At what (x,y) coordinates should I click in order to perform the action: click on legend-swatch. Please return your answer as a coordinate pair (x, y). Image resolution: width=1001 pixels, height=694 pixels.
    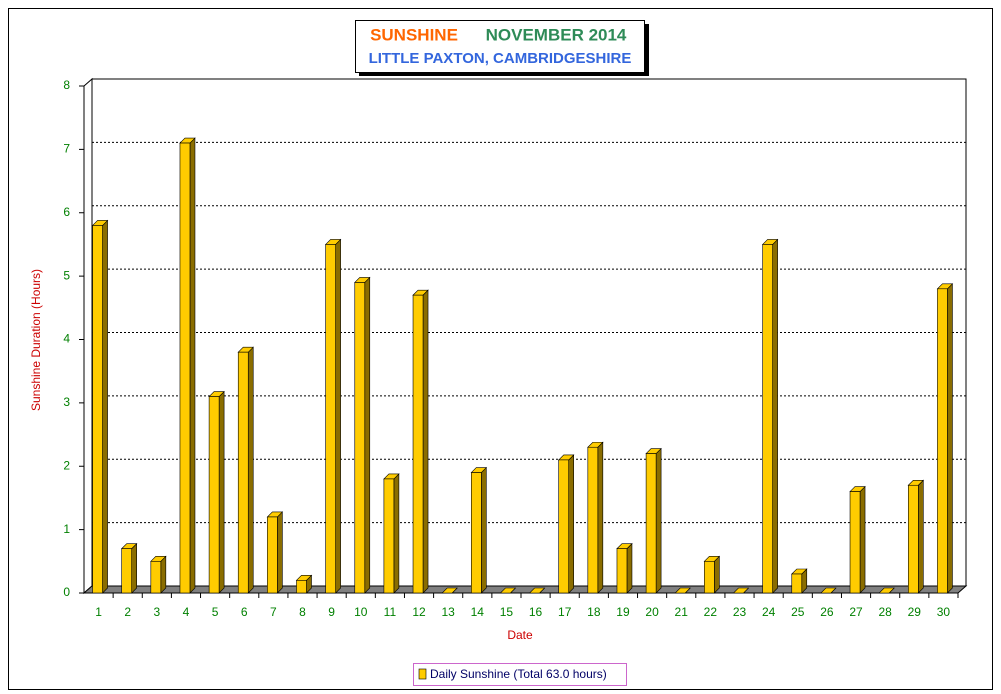
    Looking at the image, I should click on (422, 674).